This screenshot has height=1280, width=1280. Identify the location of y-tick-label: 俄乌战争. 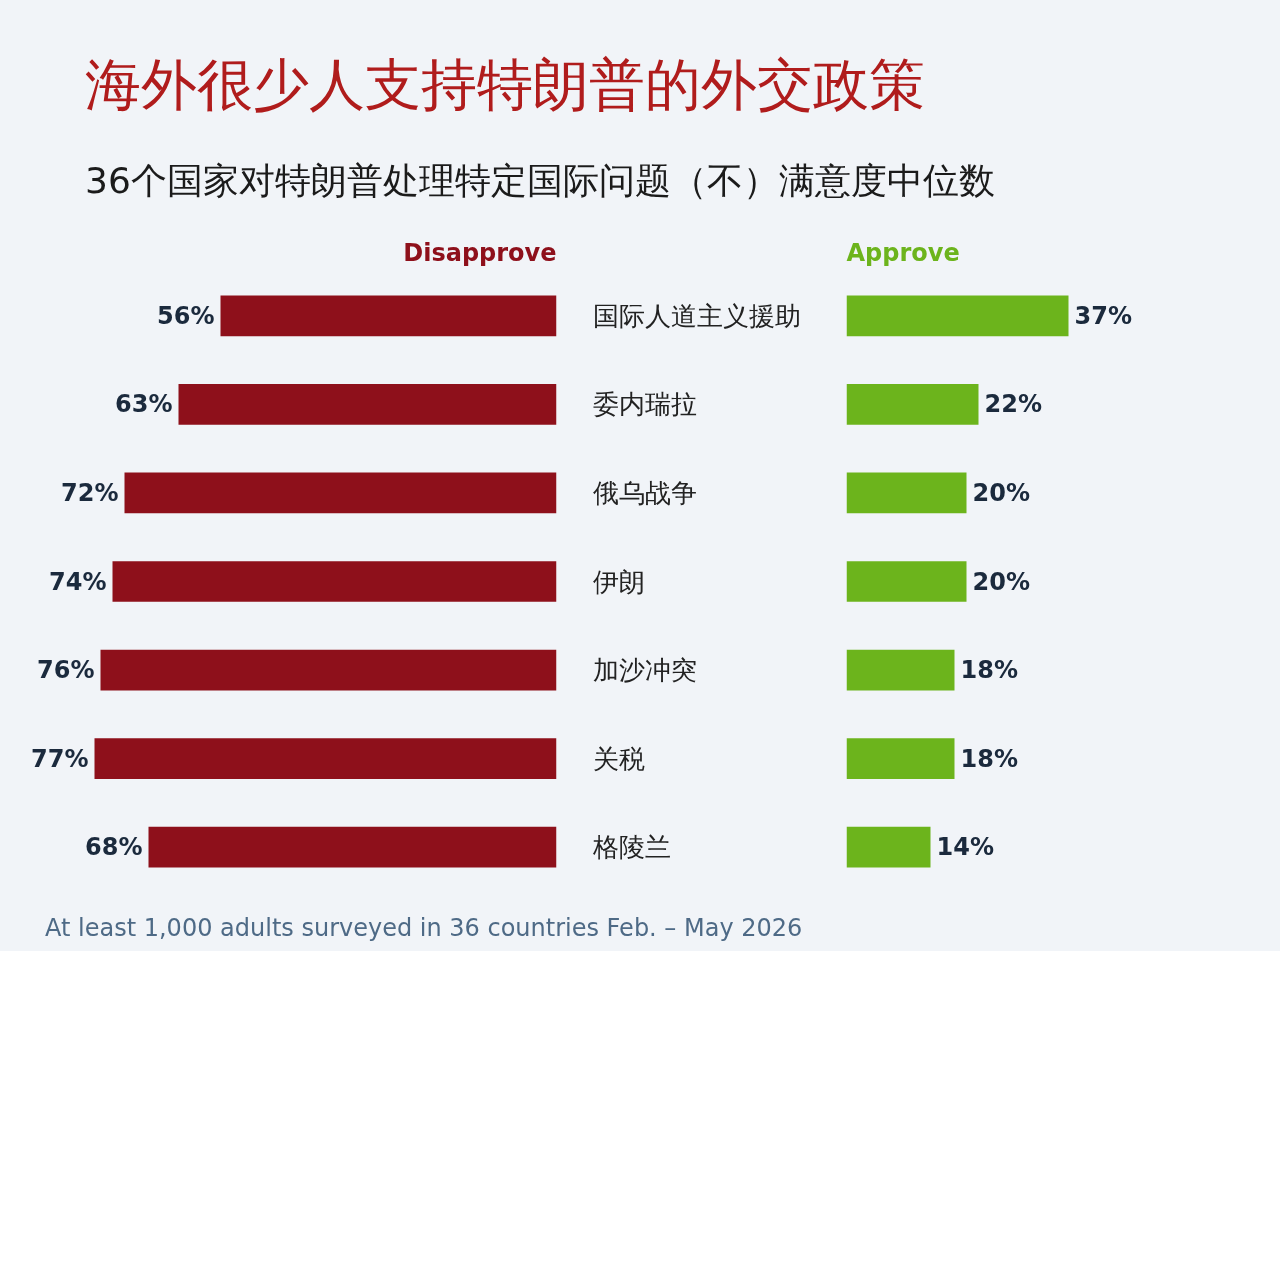
(644, 493).